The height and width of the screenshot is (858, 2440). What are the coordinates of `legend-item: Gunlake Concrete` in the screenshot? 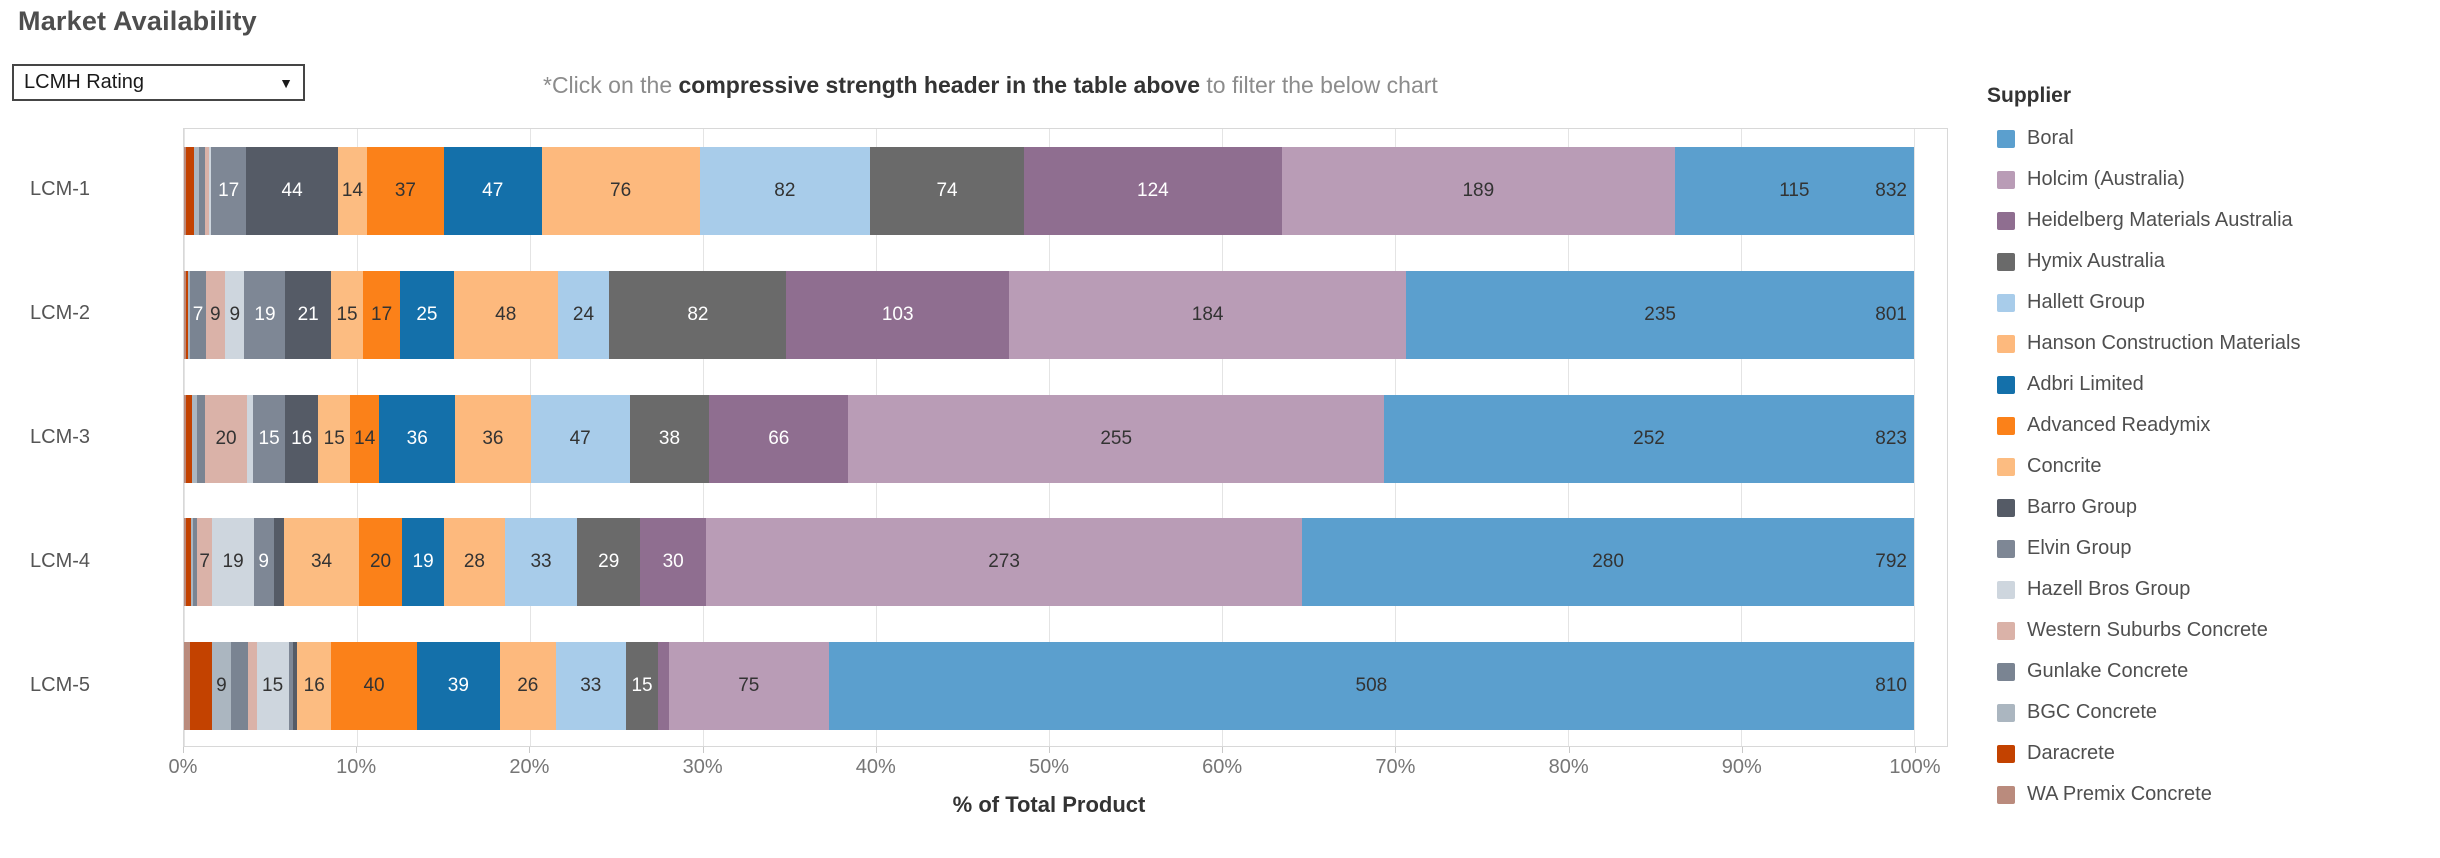 It's located at (2210, 671).